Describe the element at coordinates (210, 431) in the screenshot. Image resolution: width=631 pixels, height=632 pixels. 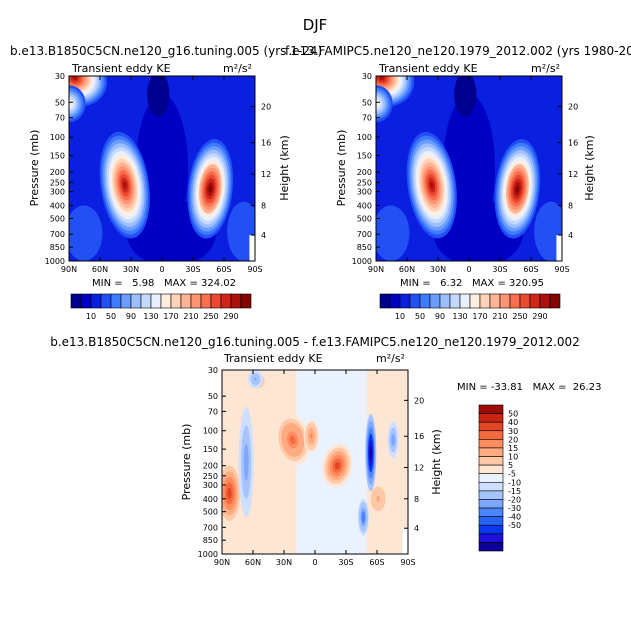
I see `y-tick-label: 100` at that location.